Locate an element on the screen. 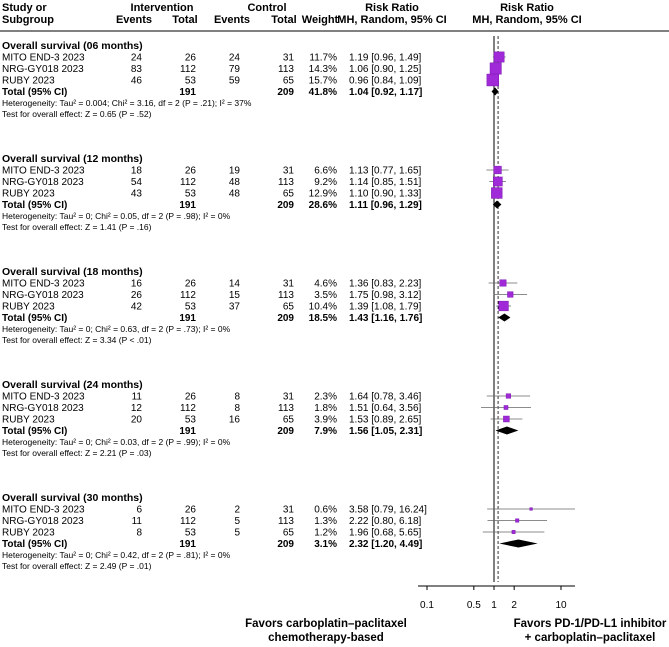  weight: 6.6% is located at coordinates (325, 171).